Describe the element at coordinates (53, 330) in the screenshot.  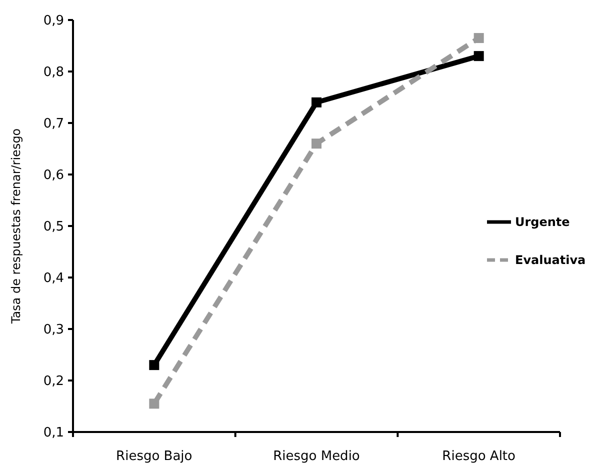
I see `y-tick-label: 0,3` at that location.